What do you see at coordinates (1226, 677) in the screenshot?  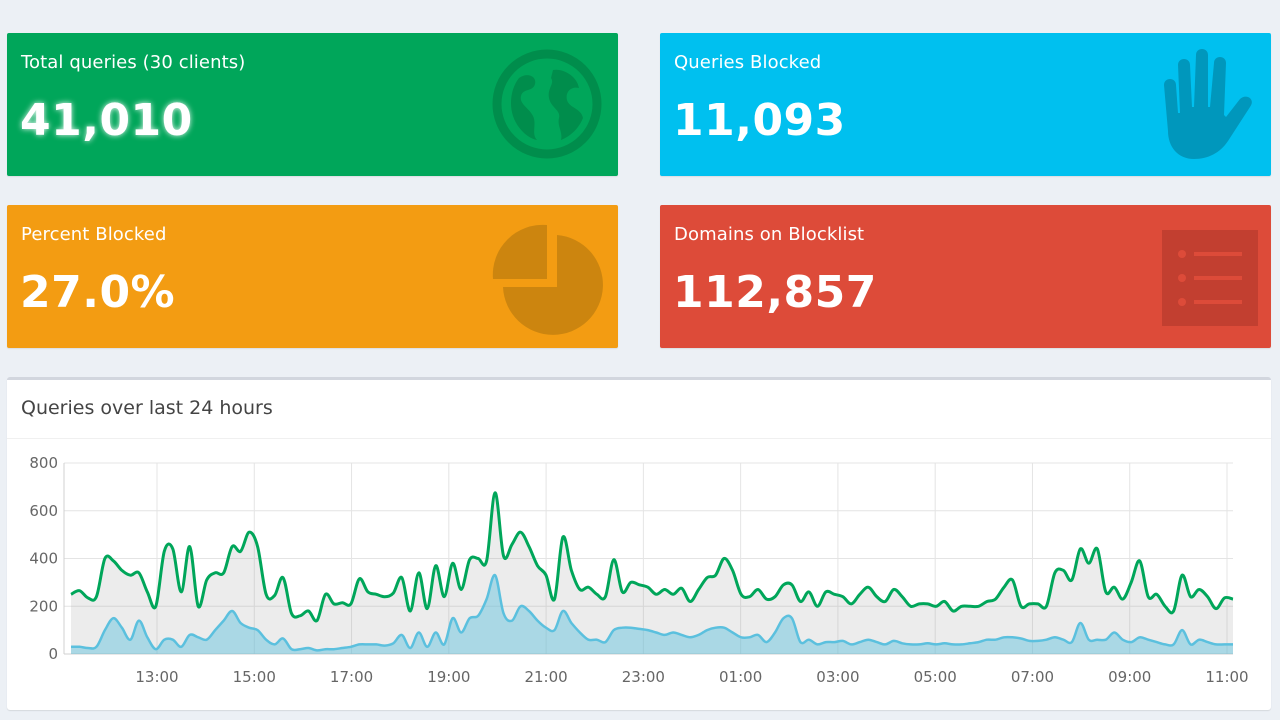 I see `x-tick-label: 11:00` at bounding box center [1226, 677].